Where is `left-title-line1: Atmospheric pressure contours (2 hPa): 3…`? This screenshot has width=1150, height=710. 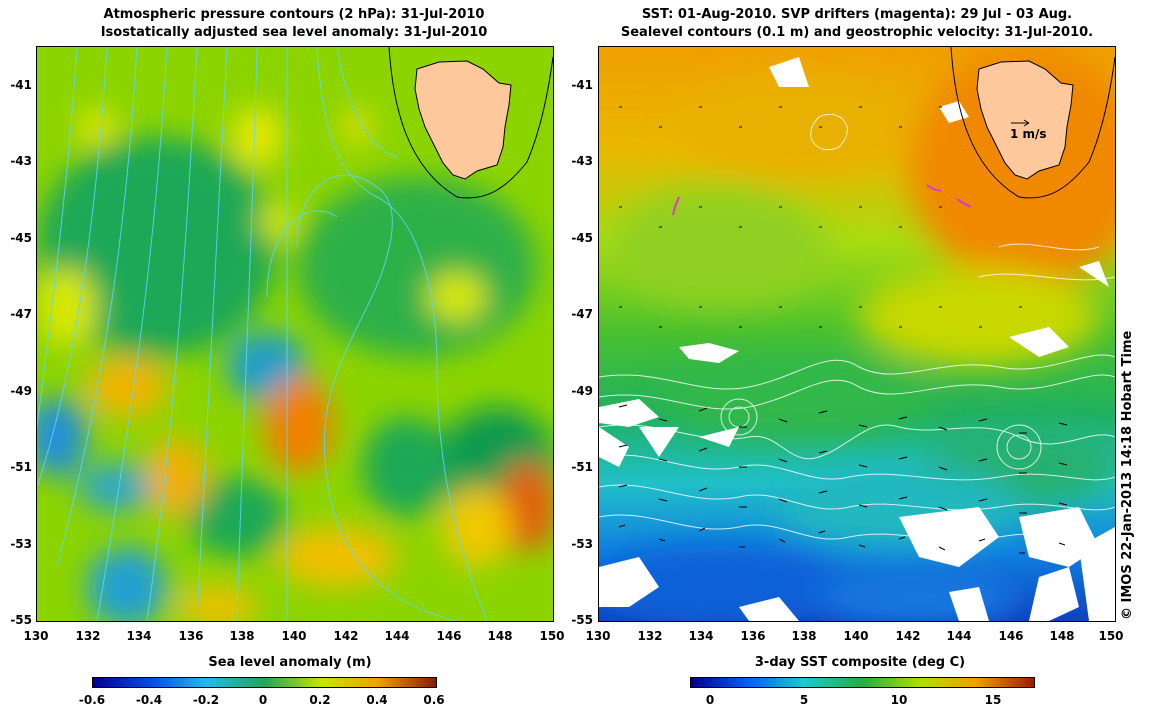 left-title-line1: Atmospheric pressure contours (2 hPa): 3… is located at coordinates (294, 14).